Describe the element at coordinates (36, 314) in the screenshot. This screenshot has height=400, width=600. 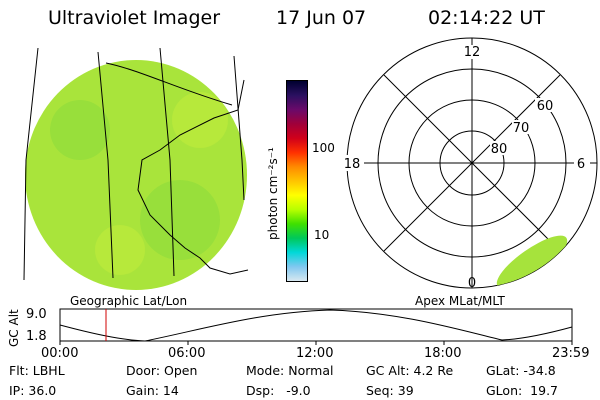
I see `orbit-ytick-9: 9.0` at that location.